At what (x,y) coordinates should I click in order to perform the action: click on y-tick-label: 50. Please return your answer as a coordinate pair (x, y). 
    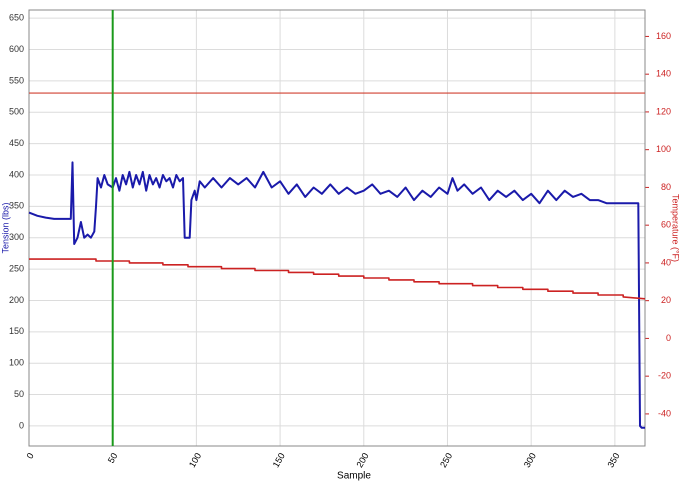
    Looking at the image, I should click on (19, 394).